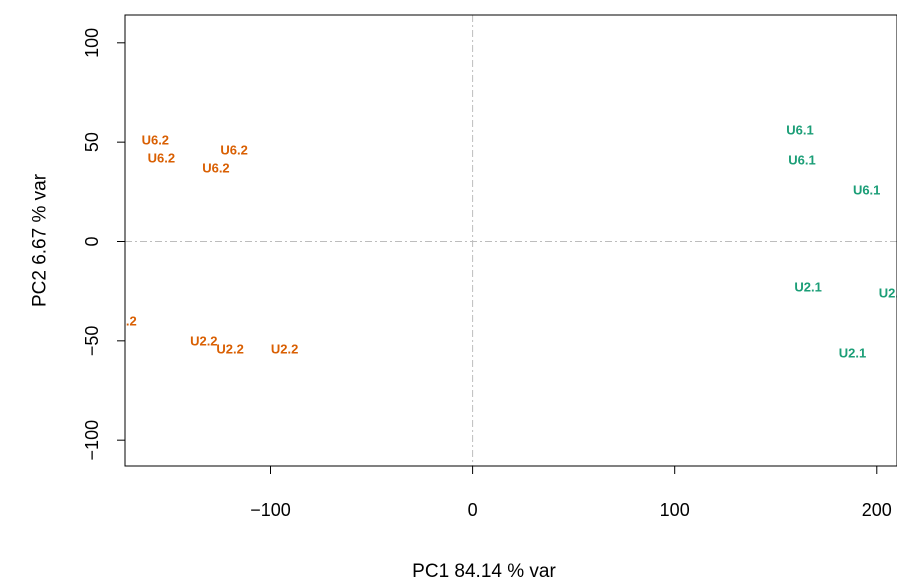  What do you see at coordinates (40, 240) in the screenshot?
I see `y-axis-title: PC2 6.67 % var` at bounding box center [40, 240].